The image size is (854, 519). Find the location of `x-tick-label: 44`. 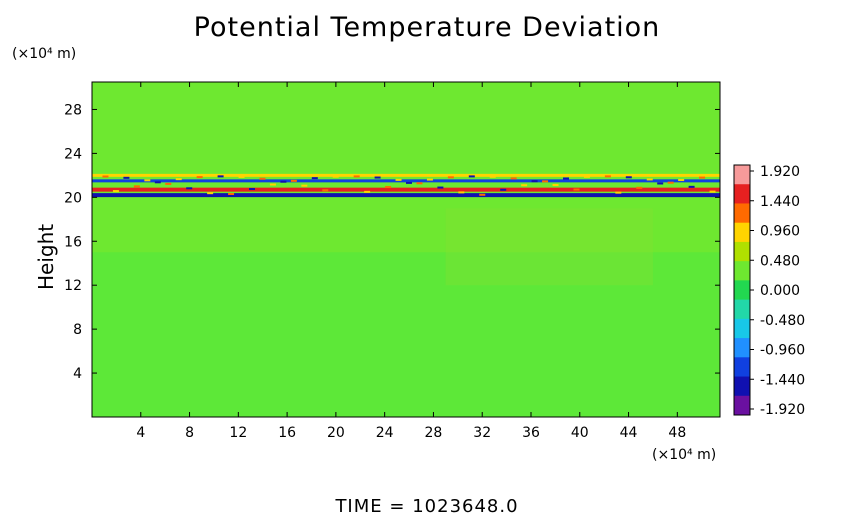

x-tick-label: 44 is located at coordinates (629, 433).